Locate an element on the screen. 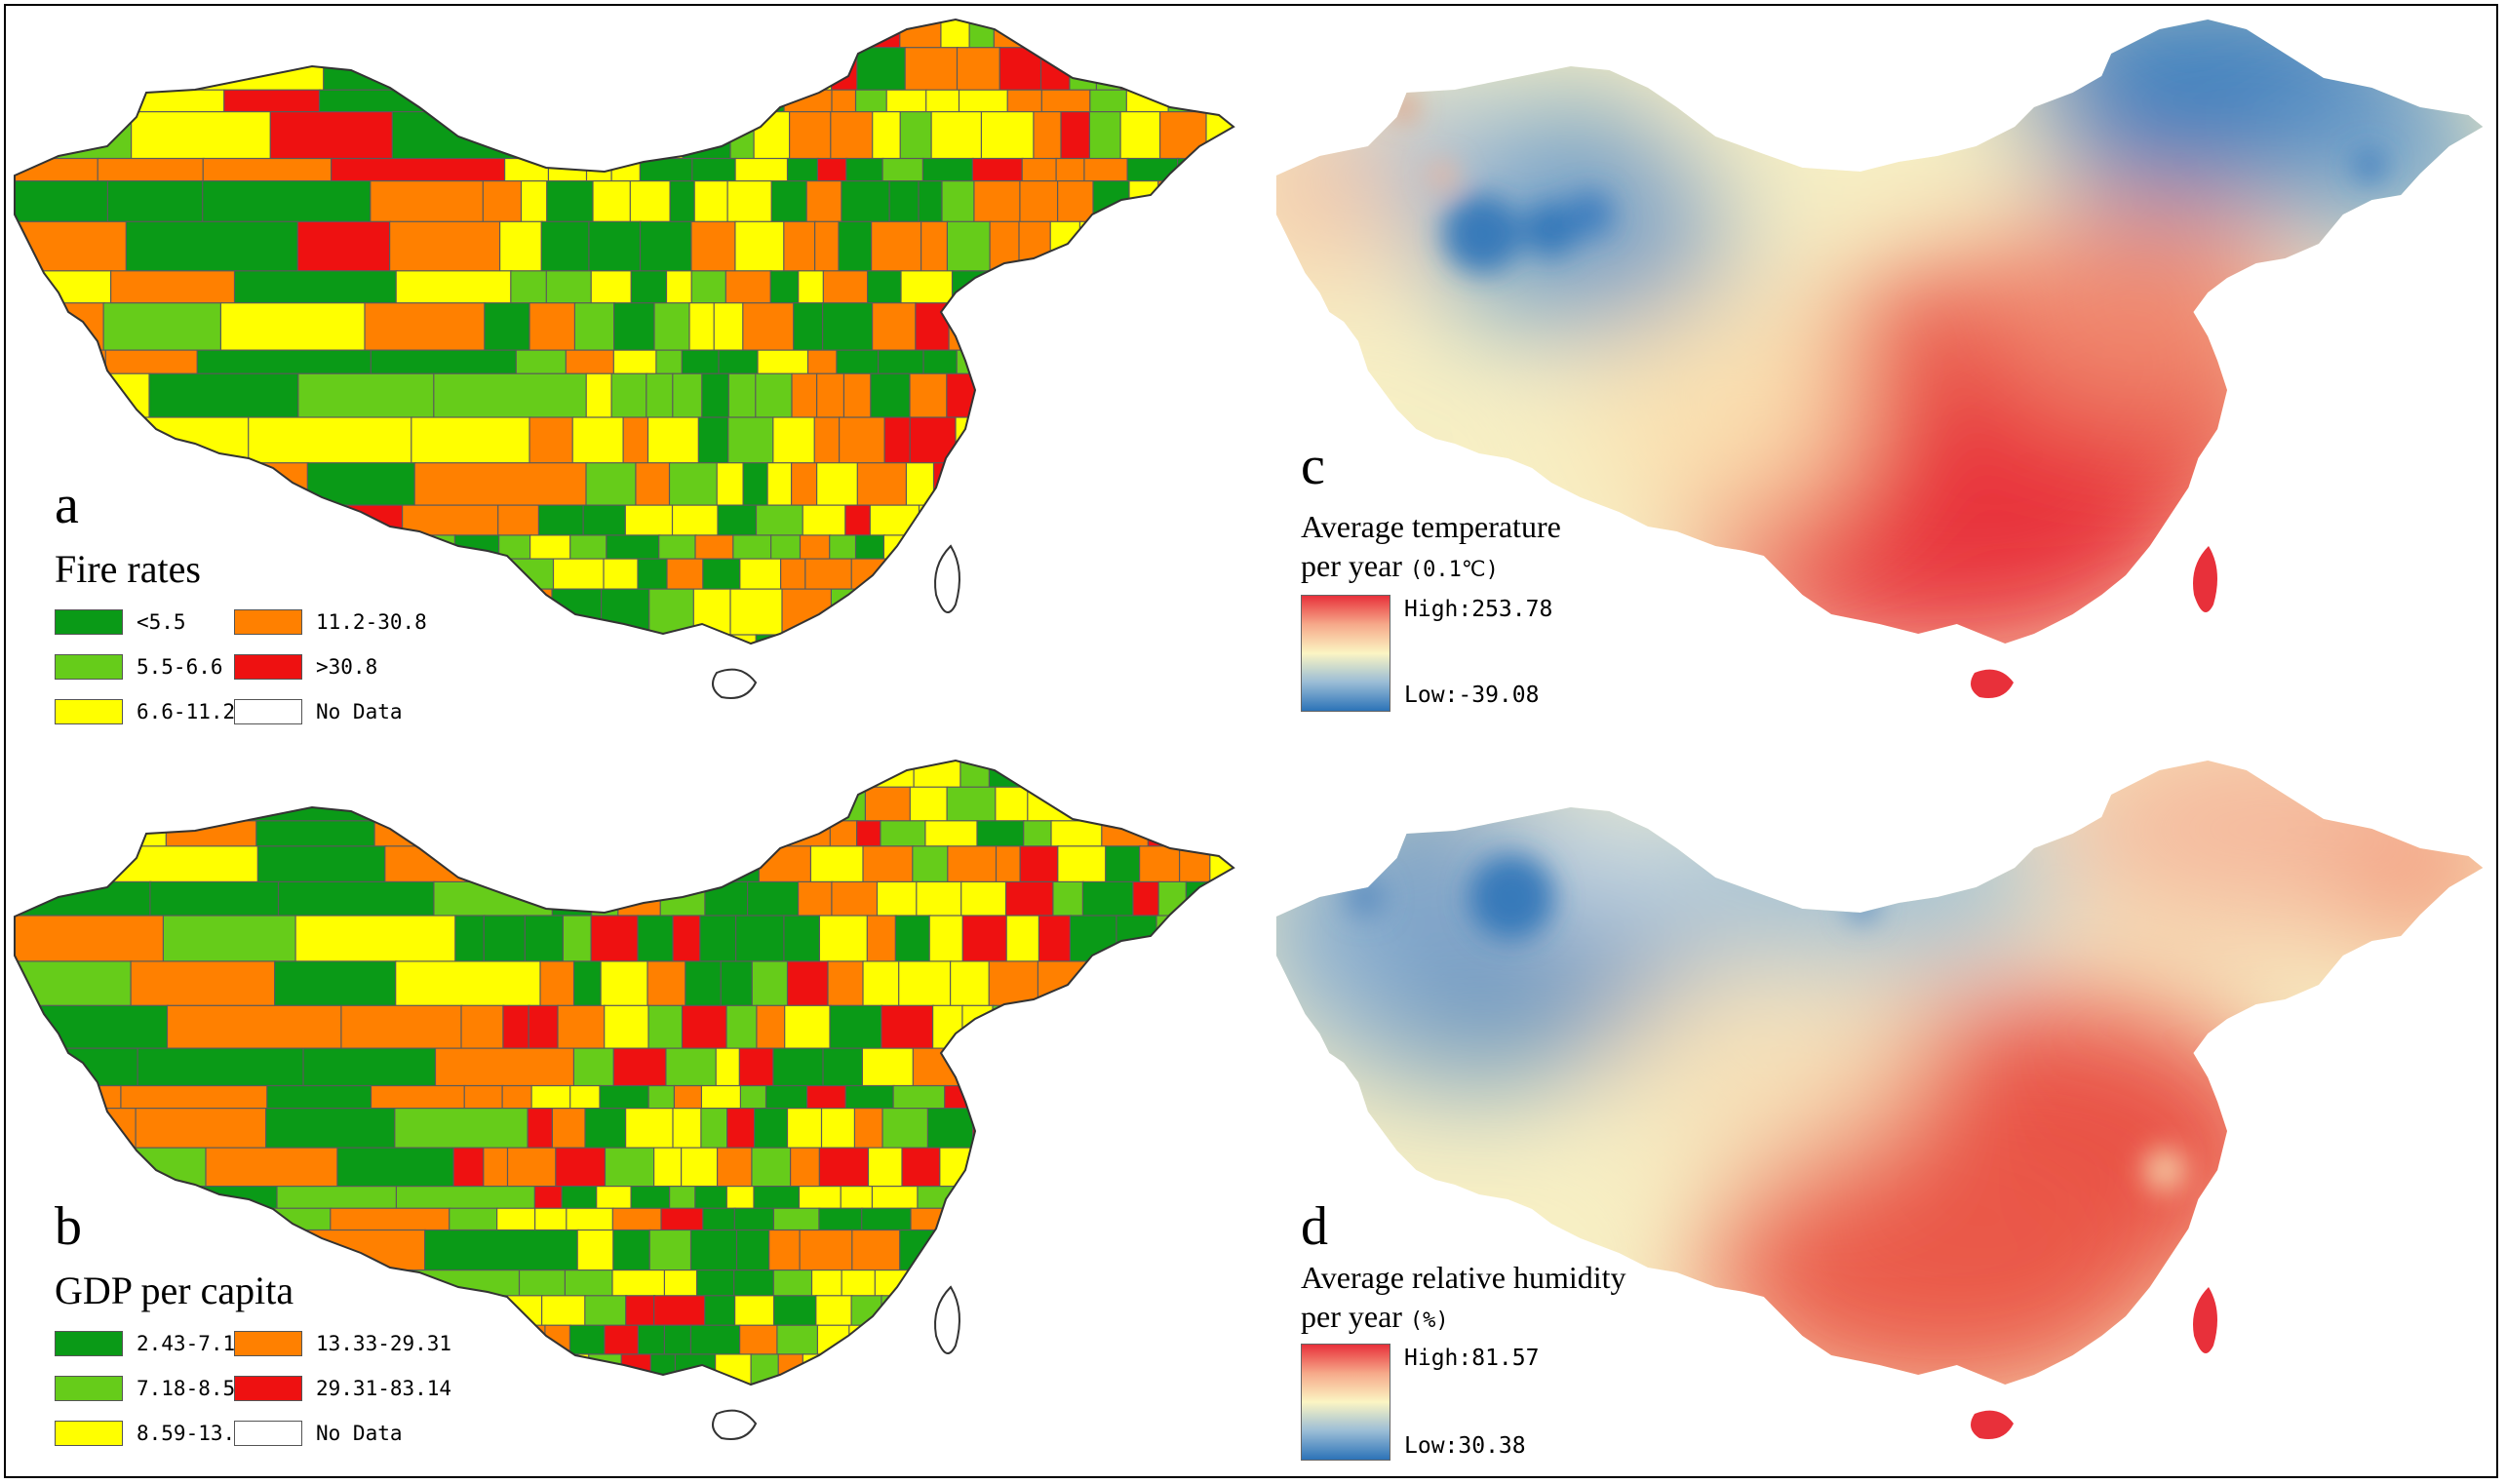  legend-label: 13.33-29.31 is located at coordinates (384, 1343).